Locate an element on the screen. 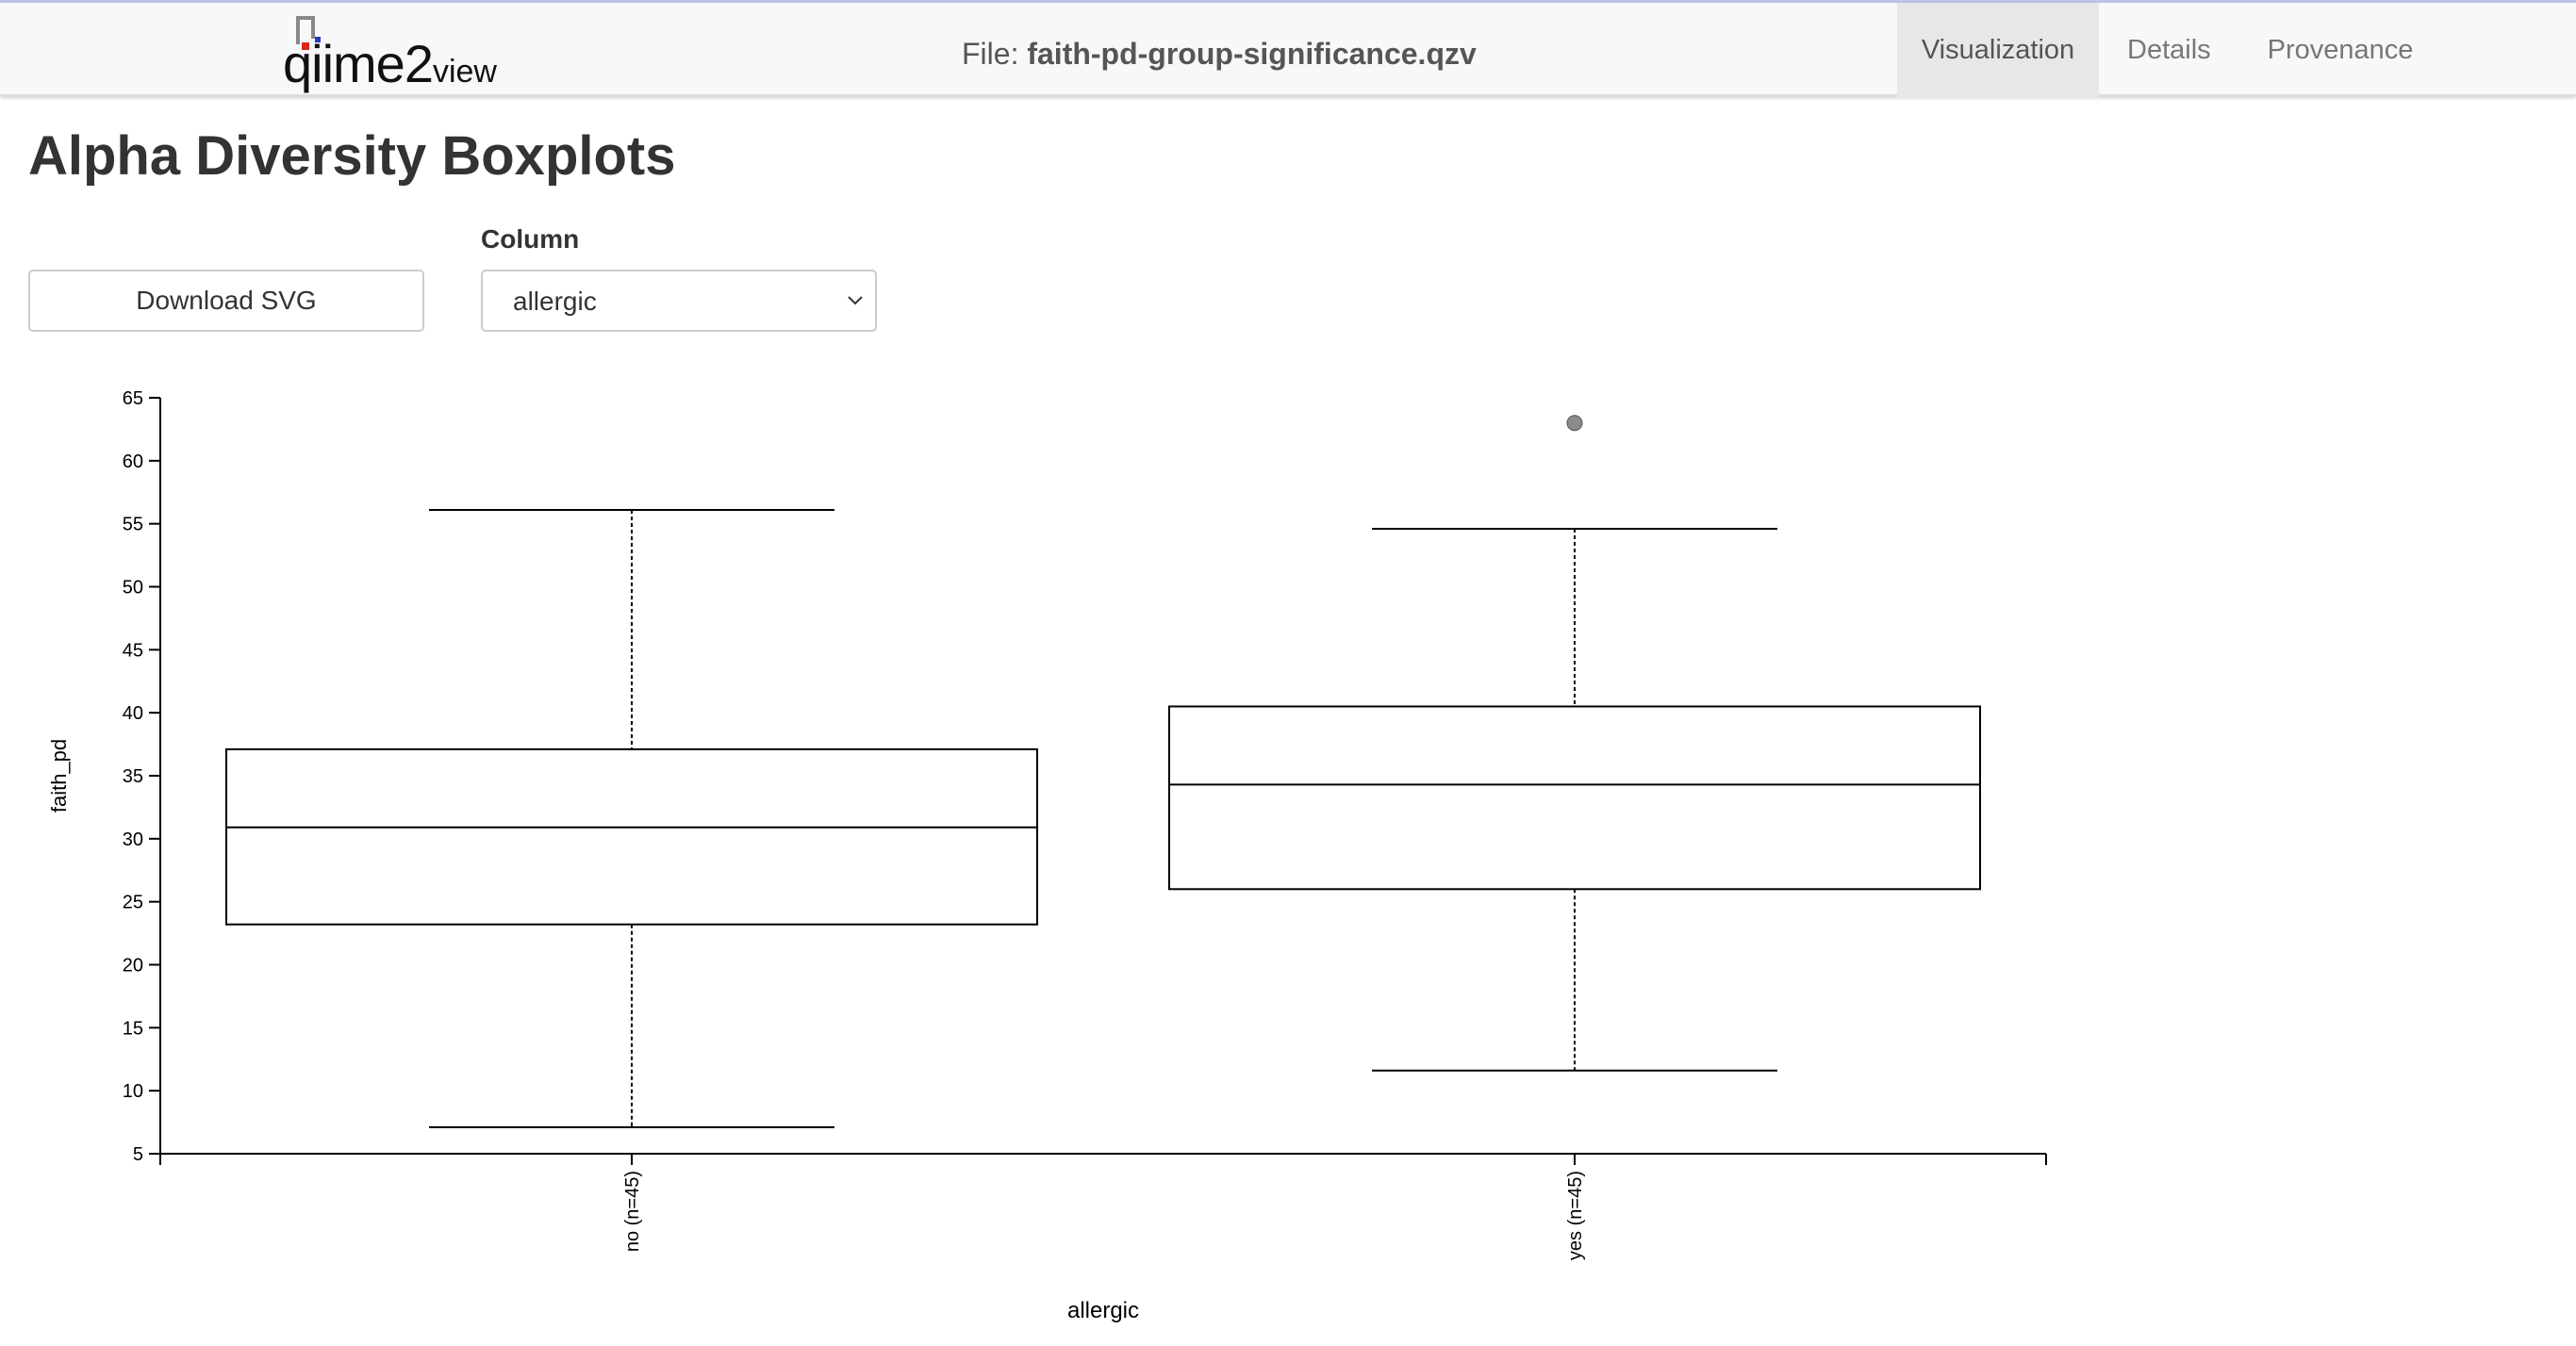 This screenshot has width=2576, height=1346. tab-details: Details is located at coordinates (2169, 49).